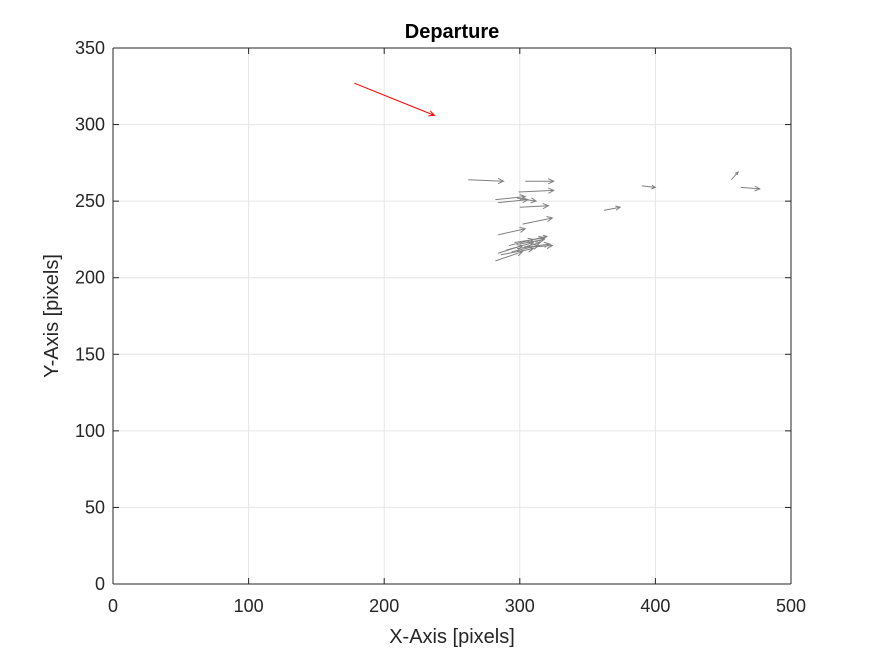  Describe the element at coordinates (90, 431) in the screenshot. I see `y-tick-label: 100` at that location.